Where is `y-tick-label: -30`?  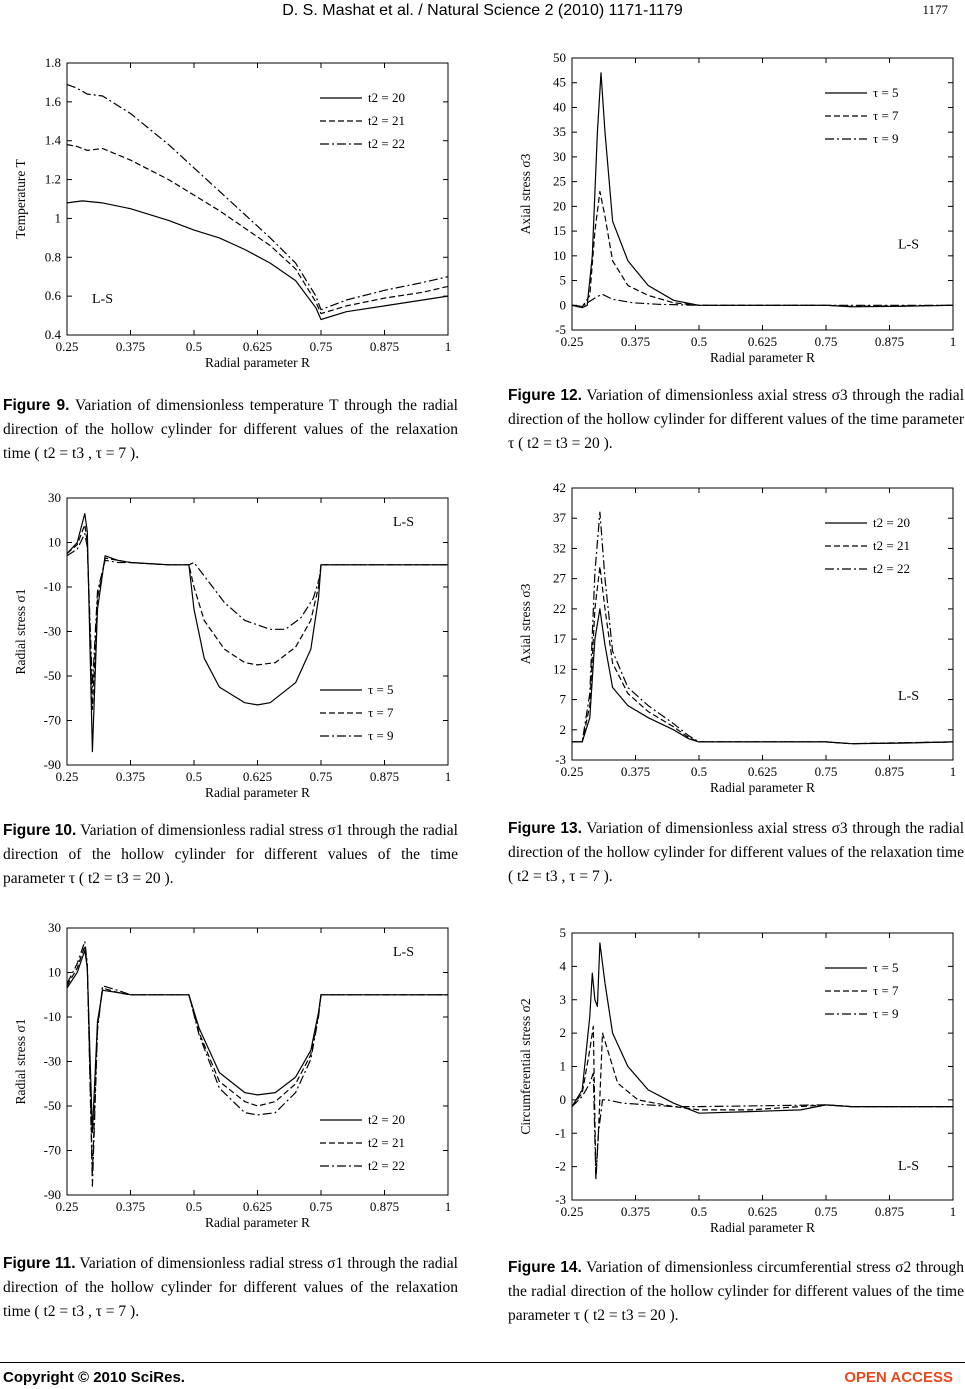
y-tick-label: -30 is located at coordinates (52, 631).